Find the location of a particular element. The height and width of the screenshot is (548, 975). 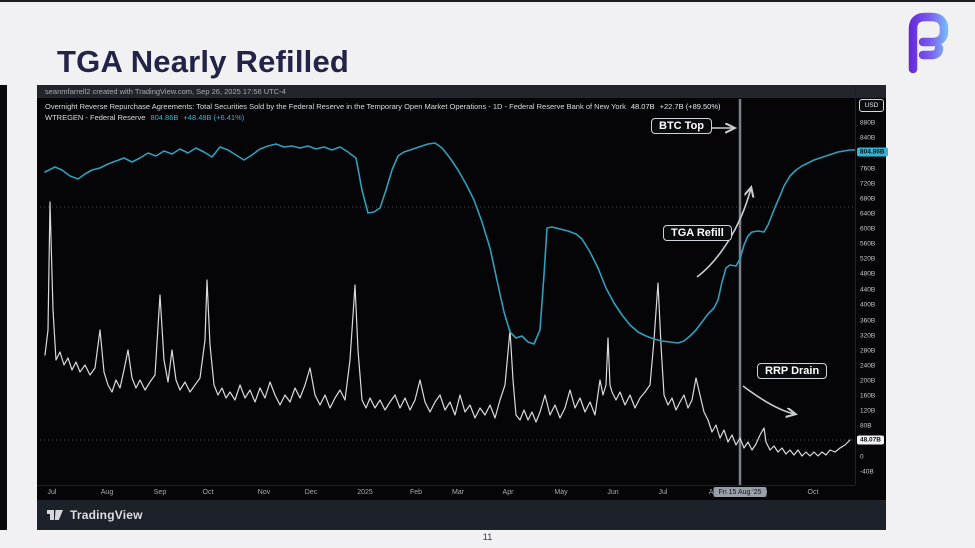

price-tick: 80B is located at coordinates (866, 426).